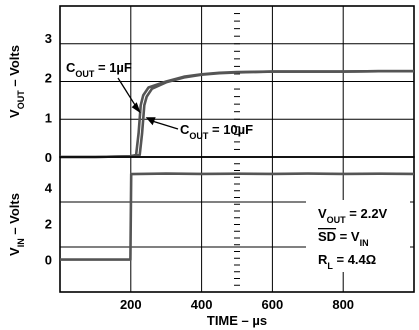 Image resolution: width=419 pixels, height=330 pixels. What do you see at coordinates (199, 136) in the screenshot?
I see `callout-label-10uF-part-1: OUT` at bounding box center [199, 136].